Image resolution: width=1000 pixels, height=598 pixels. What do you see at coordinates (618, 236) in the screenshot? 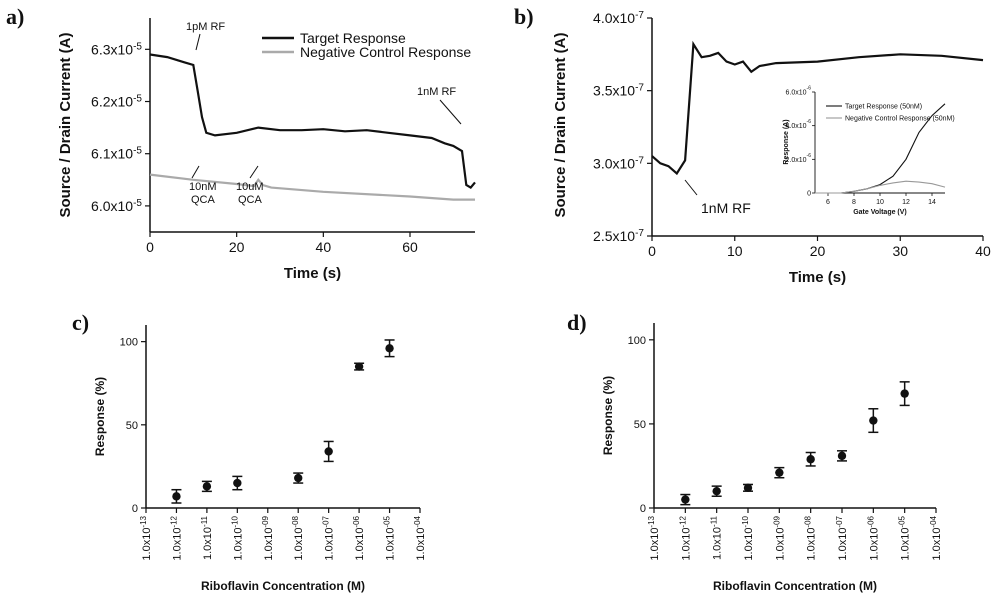
I see `y-tick-label: 2.5x10-7` at bounding box center [618, 236].